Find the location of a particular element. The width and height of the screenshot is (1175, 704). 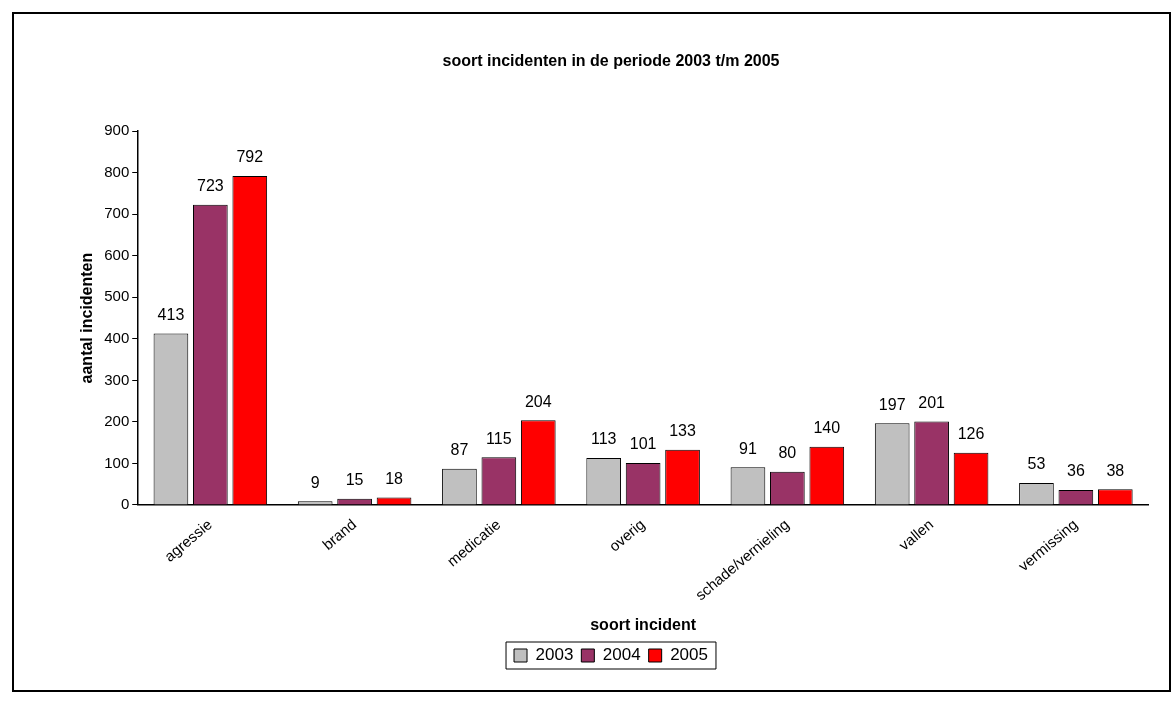

data-label: 201 is located at coordinates (932, 402).